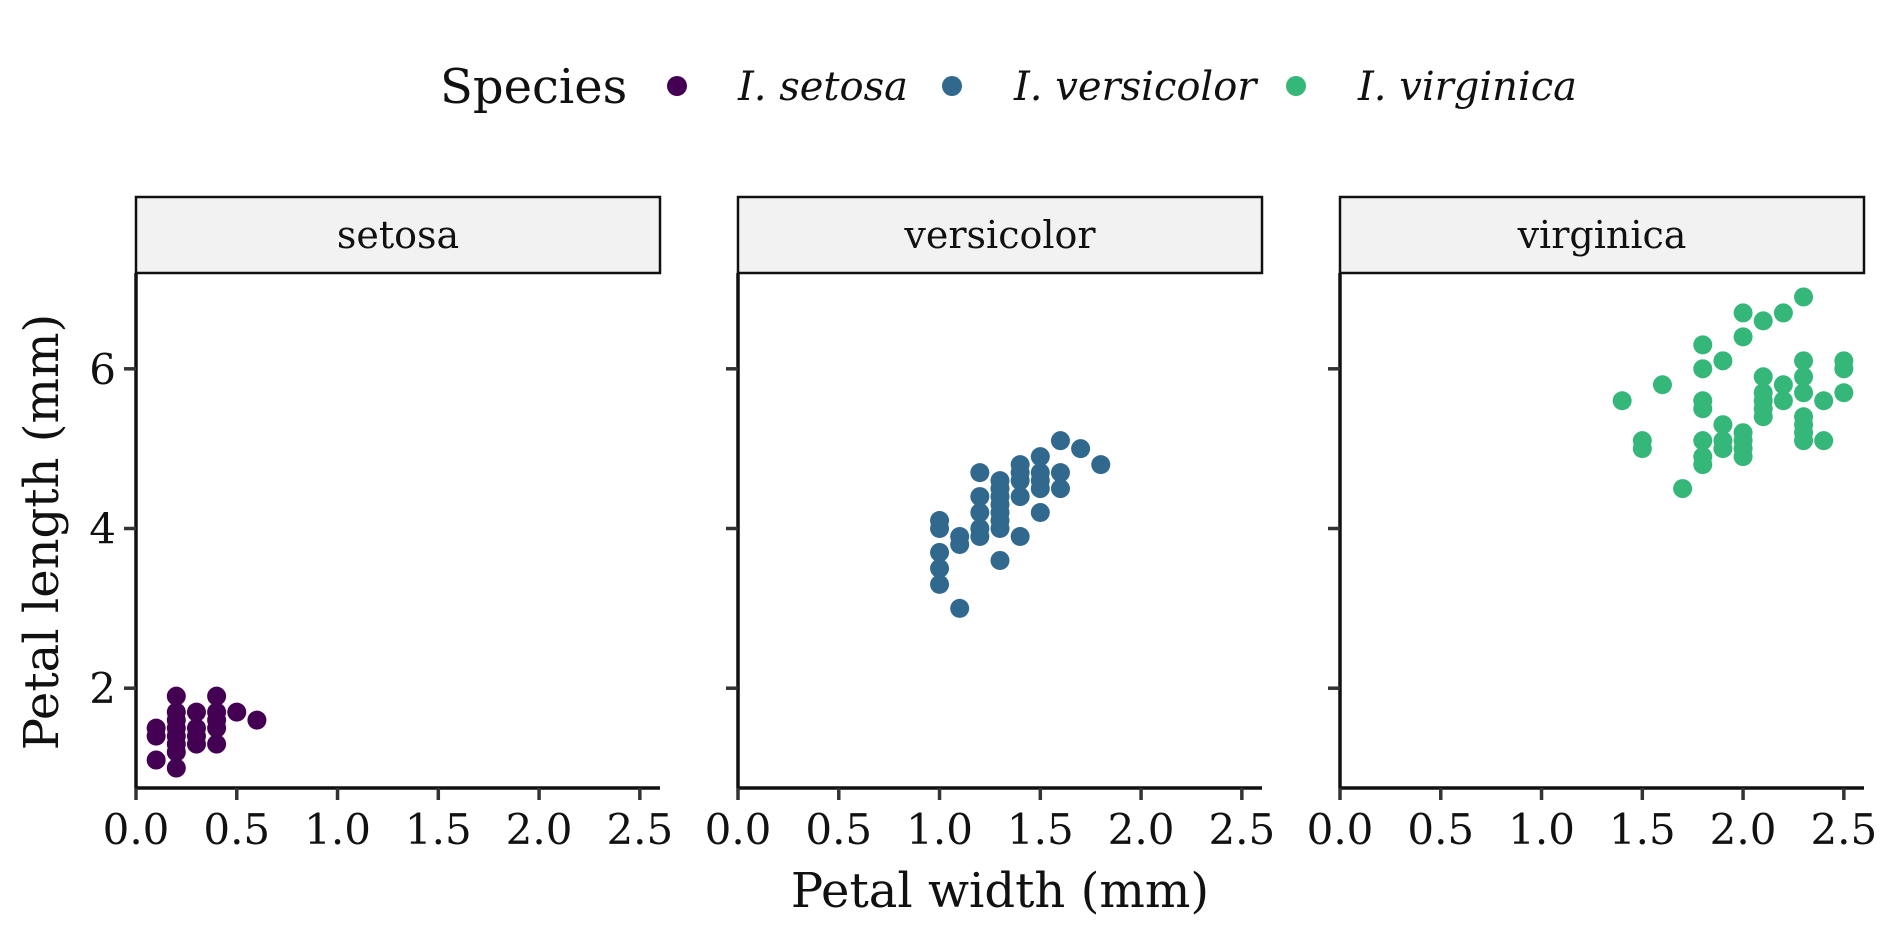  I want to click on x-axis-title: Petal width (mm), so click(1000, 891).